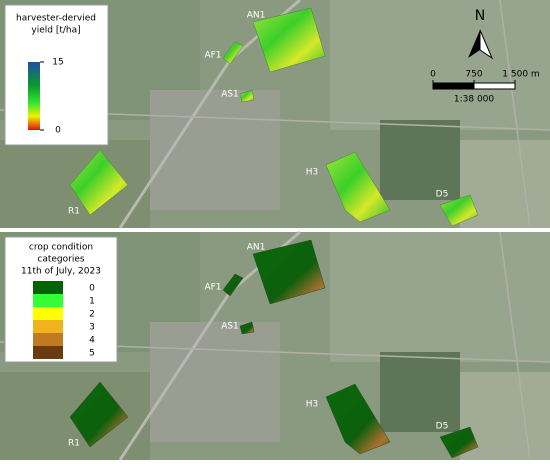 This screenshot has height=464, width=550. What do you see at coordinates (92, 302) in the screenshot?
I see `legend-label: 1` at bounding box center [92, 302].